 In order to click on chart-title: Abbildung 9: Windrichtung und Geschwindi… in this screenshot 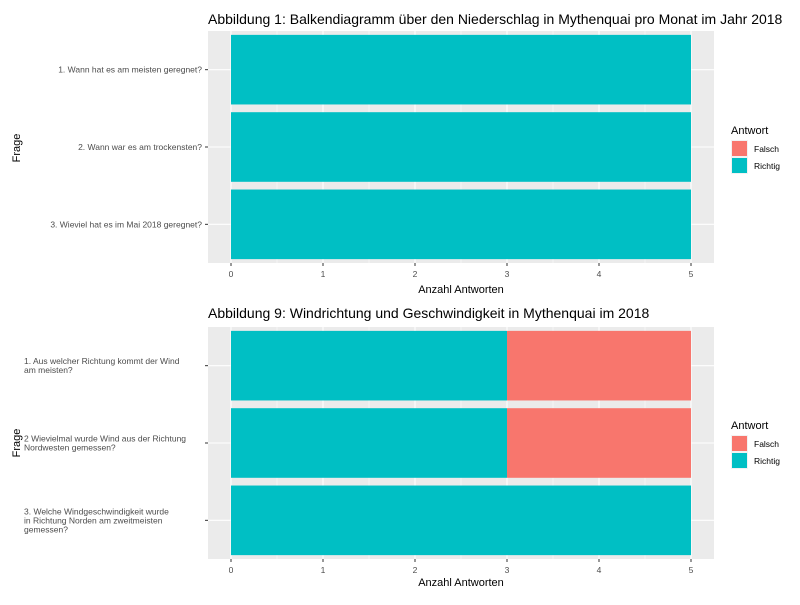, I will do `click(428, 313)`.